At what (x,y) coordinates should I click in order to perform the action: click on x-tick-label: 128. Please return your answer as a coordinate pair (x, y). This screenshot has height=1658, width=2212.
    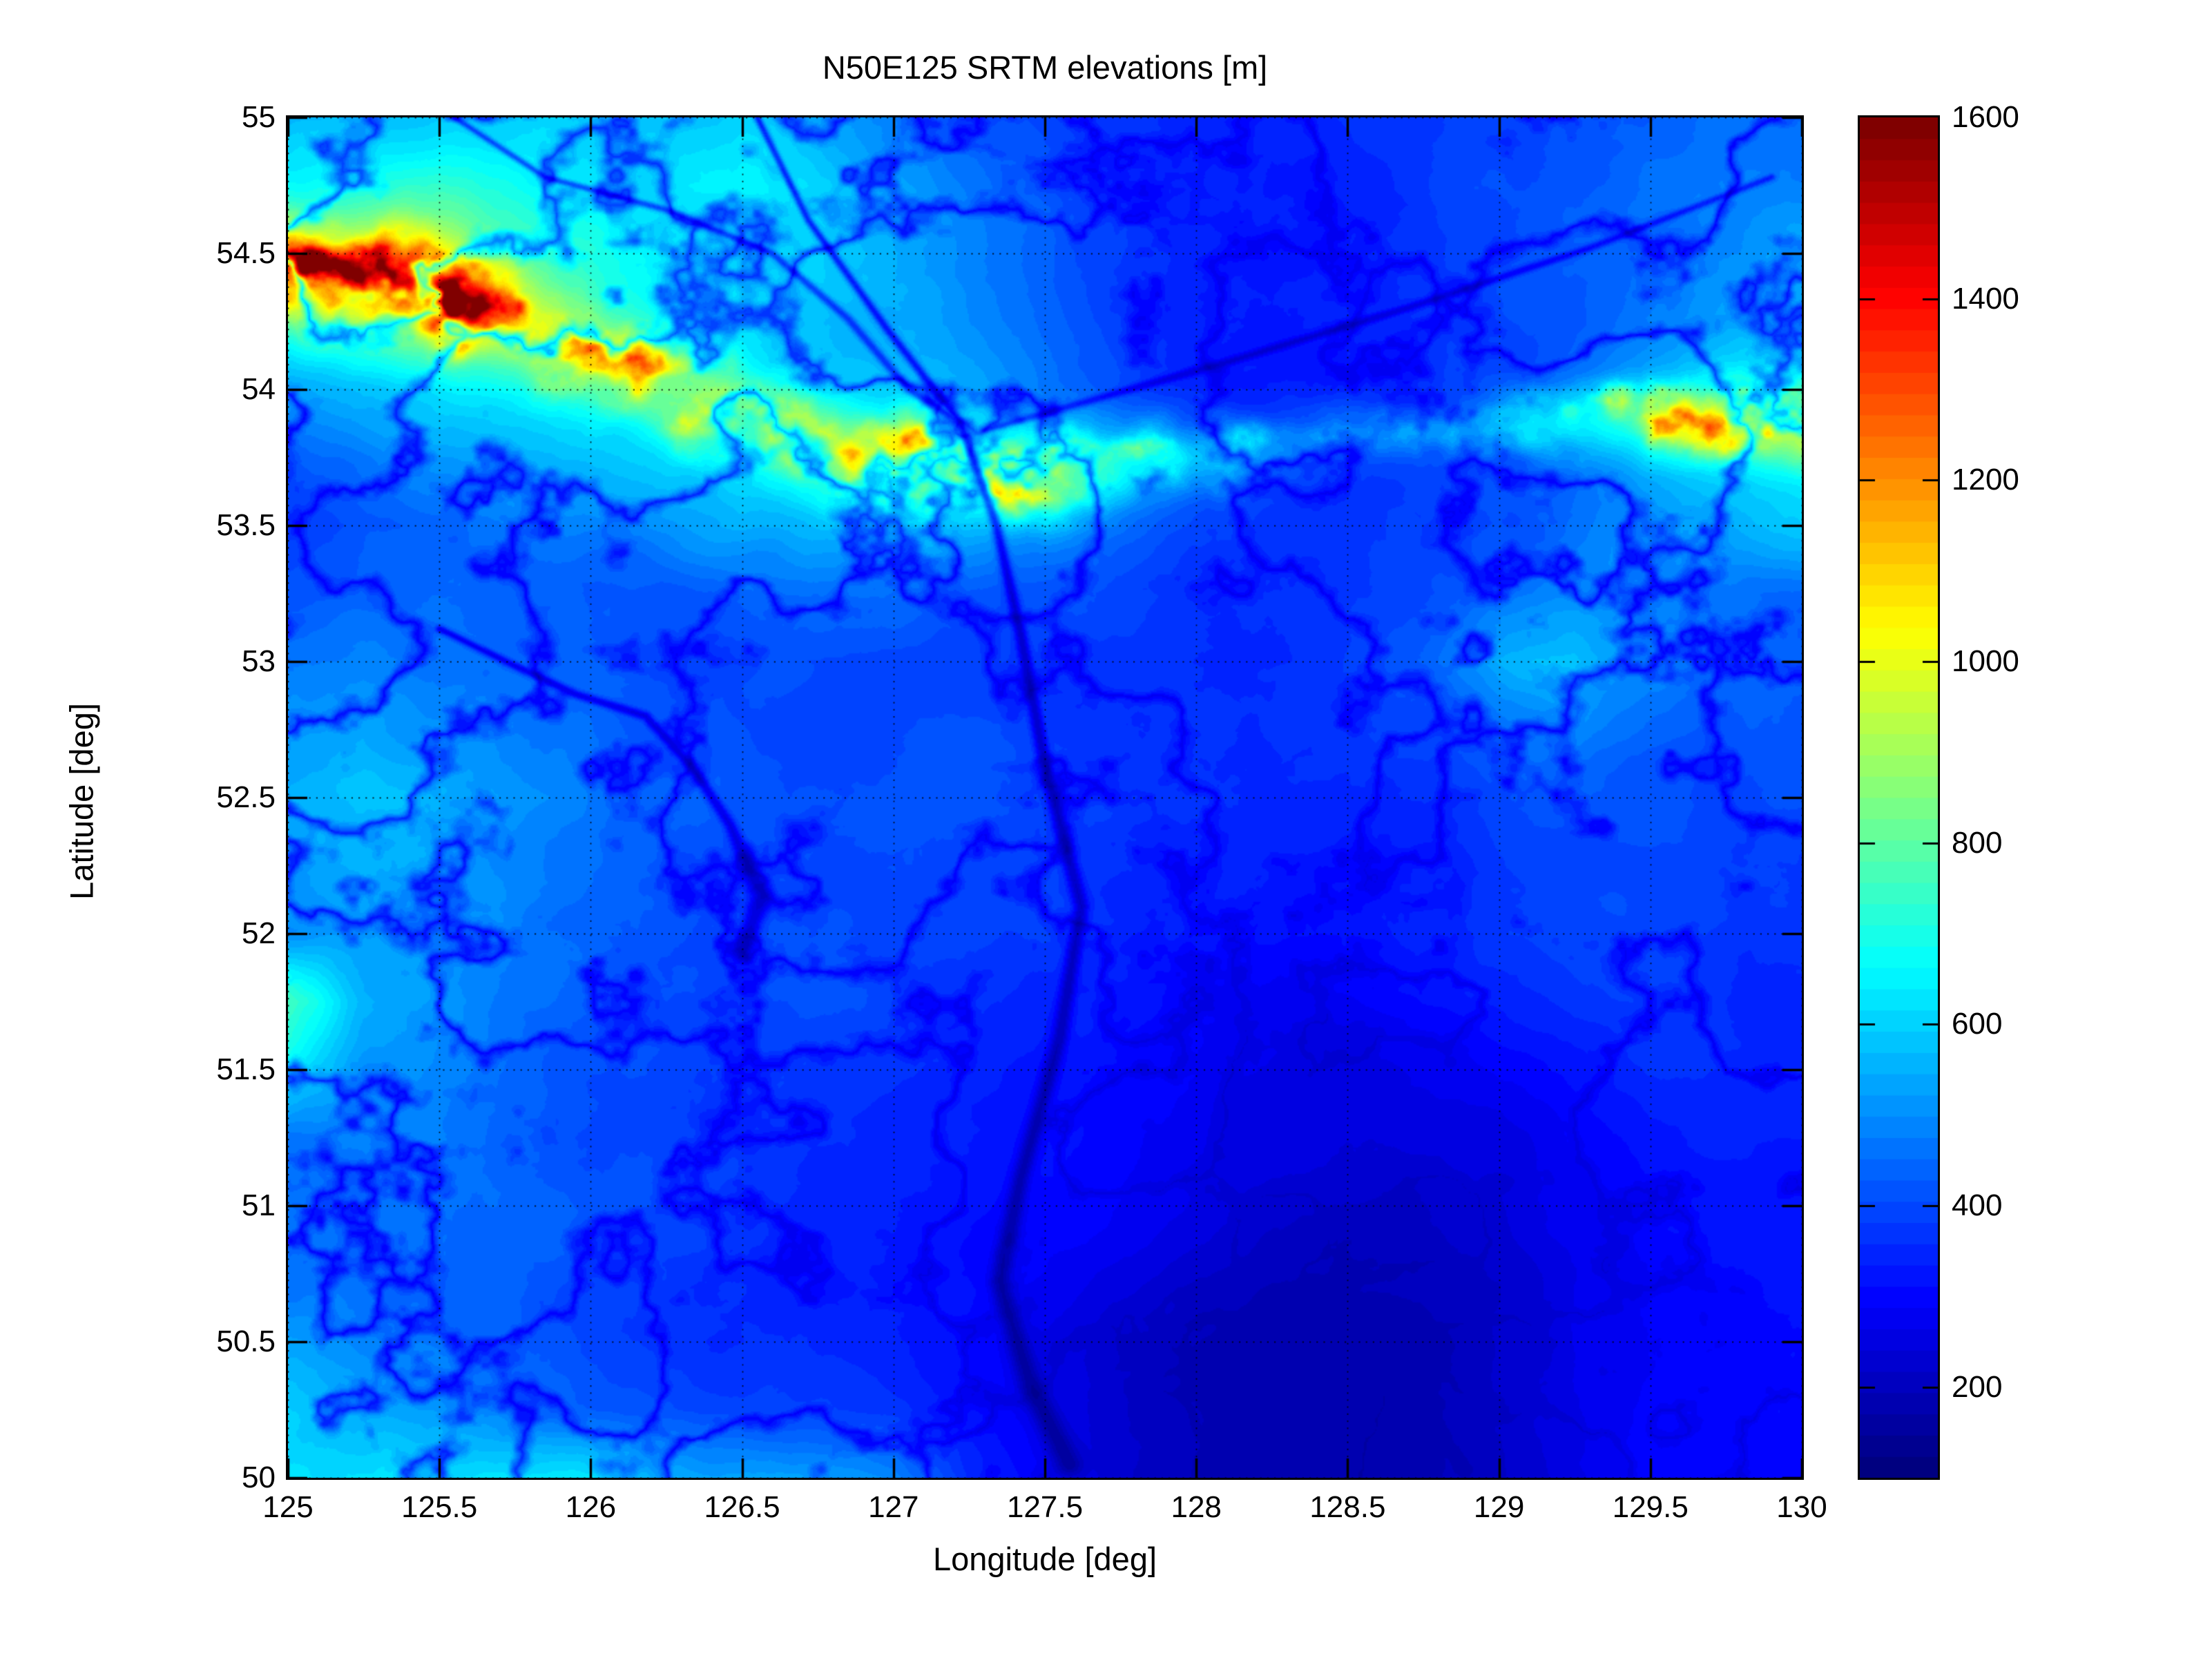
    Looking at the image, I should click on (1196, 1507).